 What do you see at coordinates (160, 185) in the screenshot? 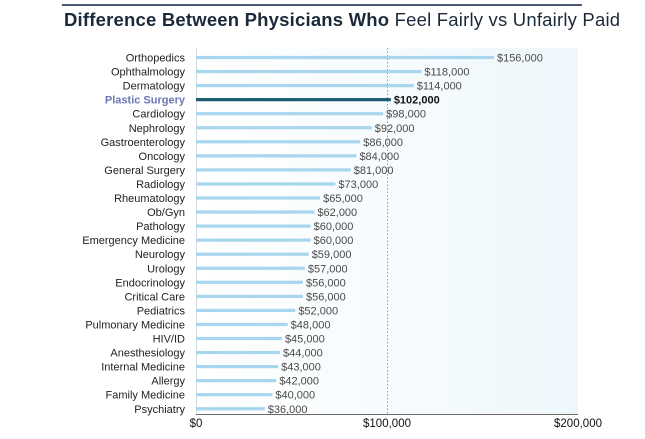
I see `category-label-9: Radiology` at bounding box center [160, 185].